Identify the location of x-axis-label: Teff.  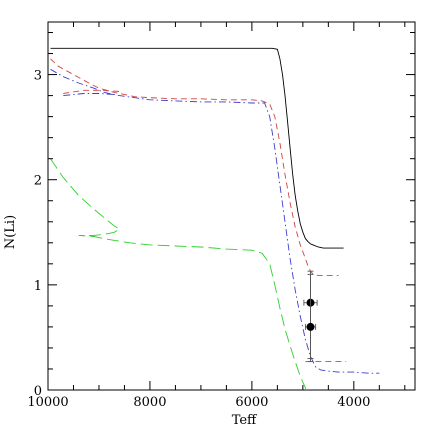
(245, 420).